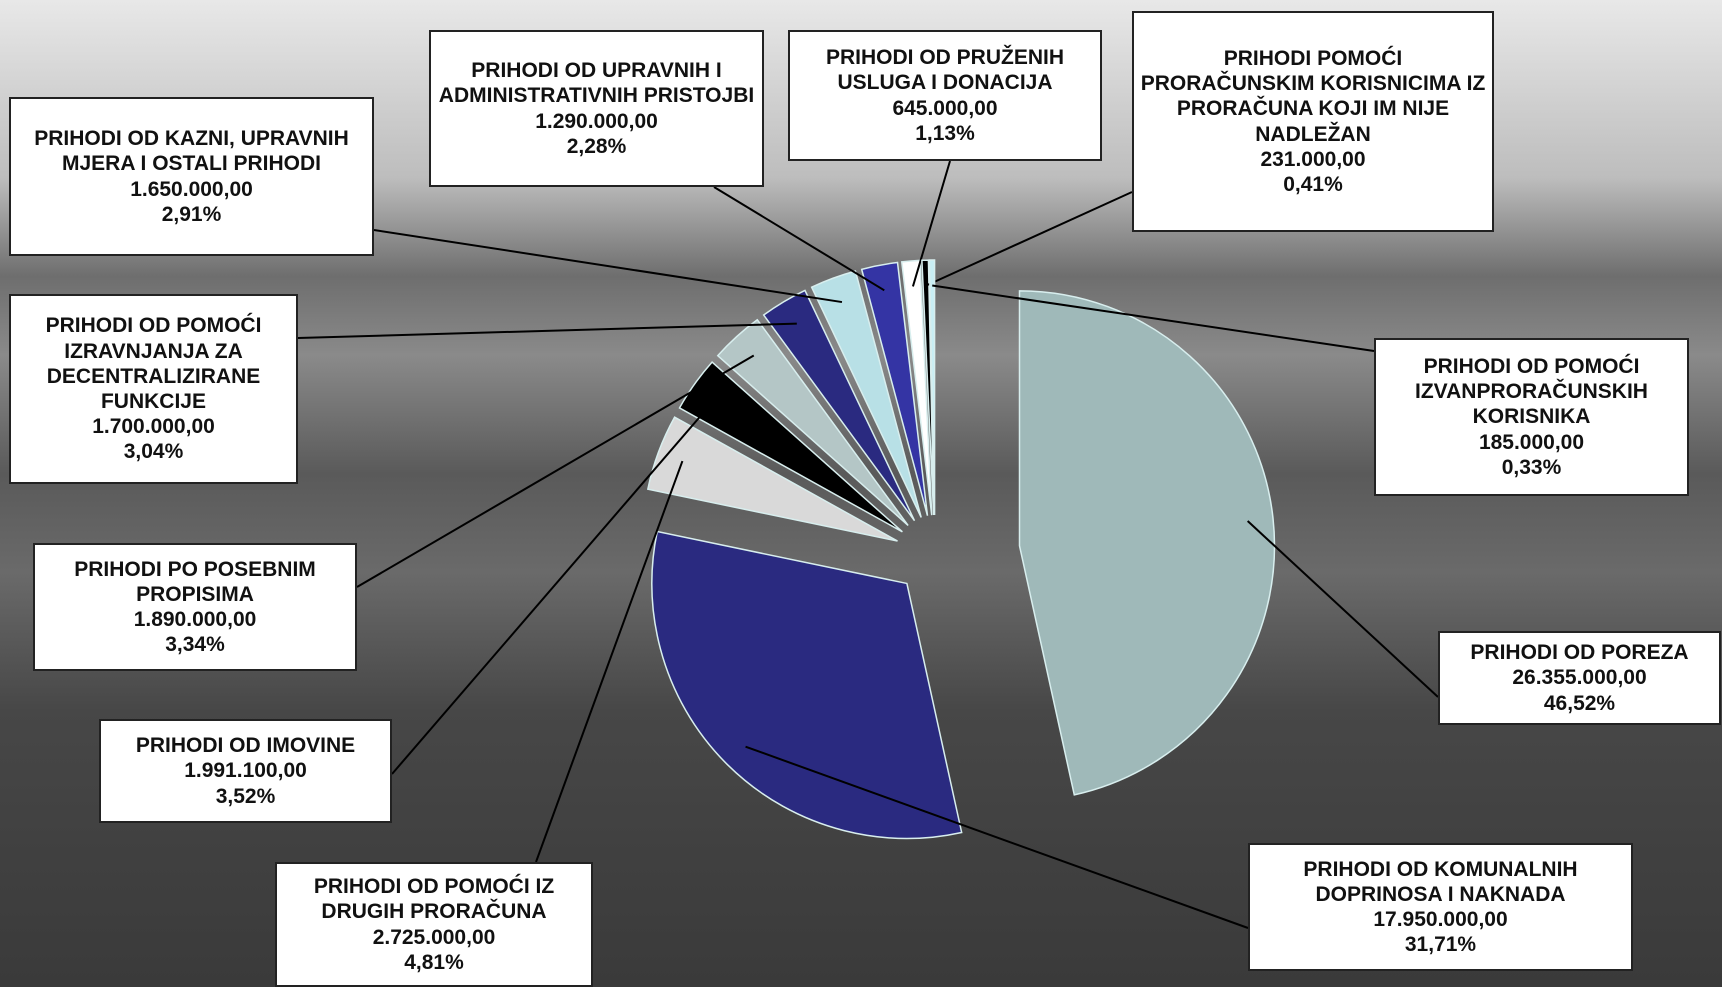 The height and width of the screenshot is (987, 1722). Describe the element at coordinates (1531, 442) in the screenshot. I see `value-label: 185.000,00` at that location.